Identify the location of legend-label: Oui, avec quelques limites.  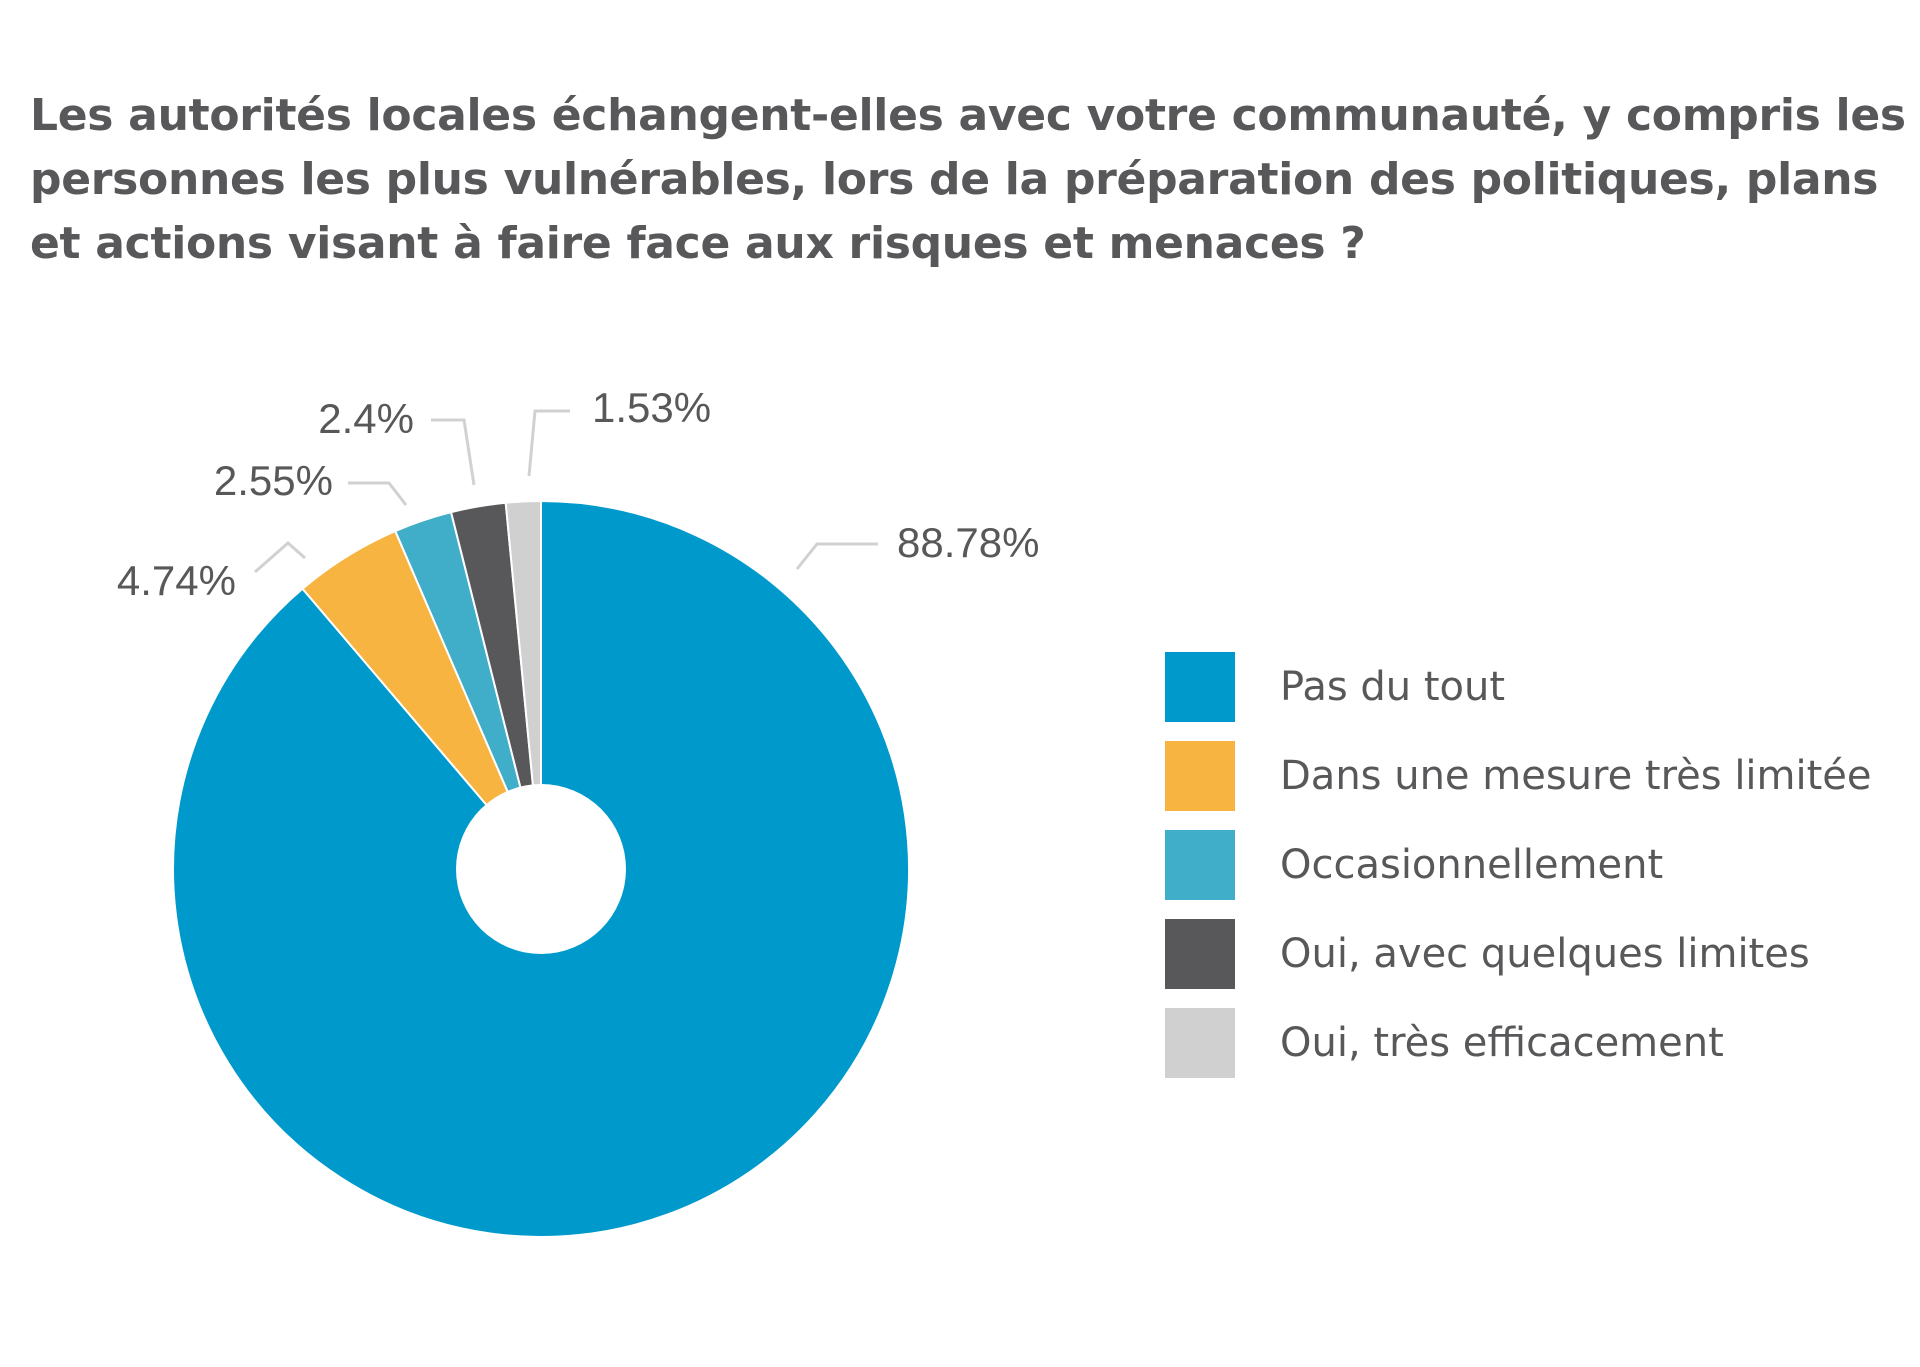
(1545, 954).